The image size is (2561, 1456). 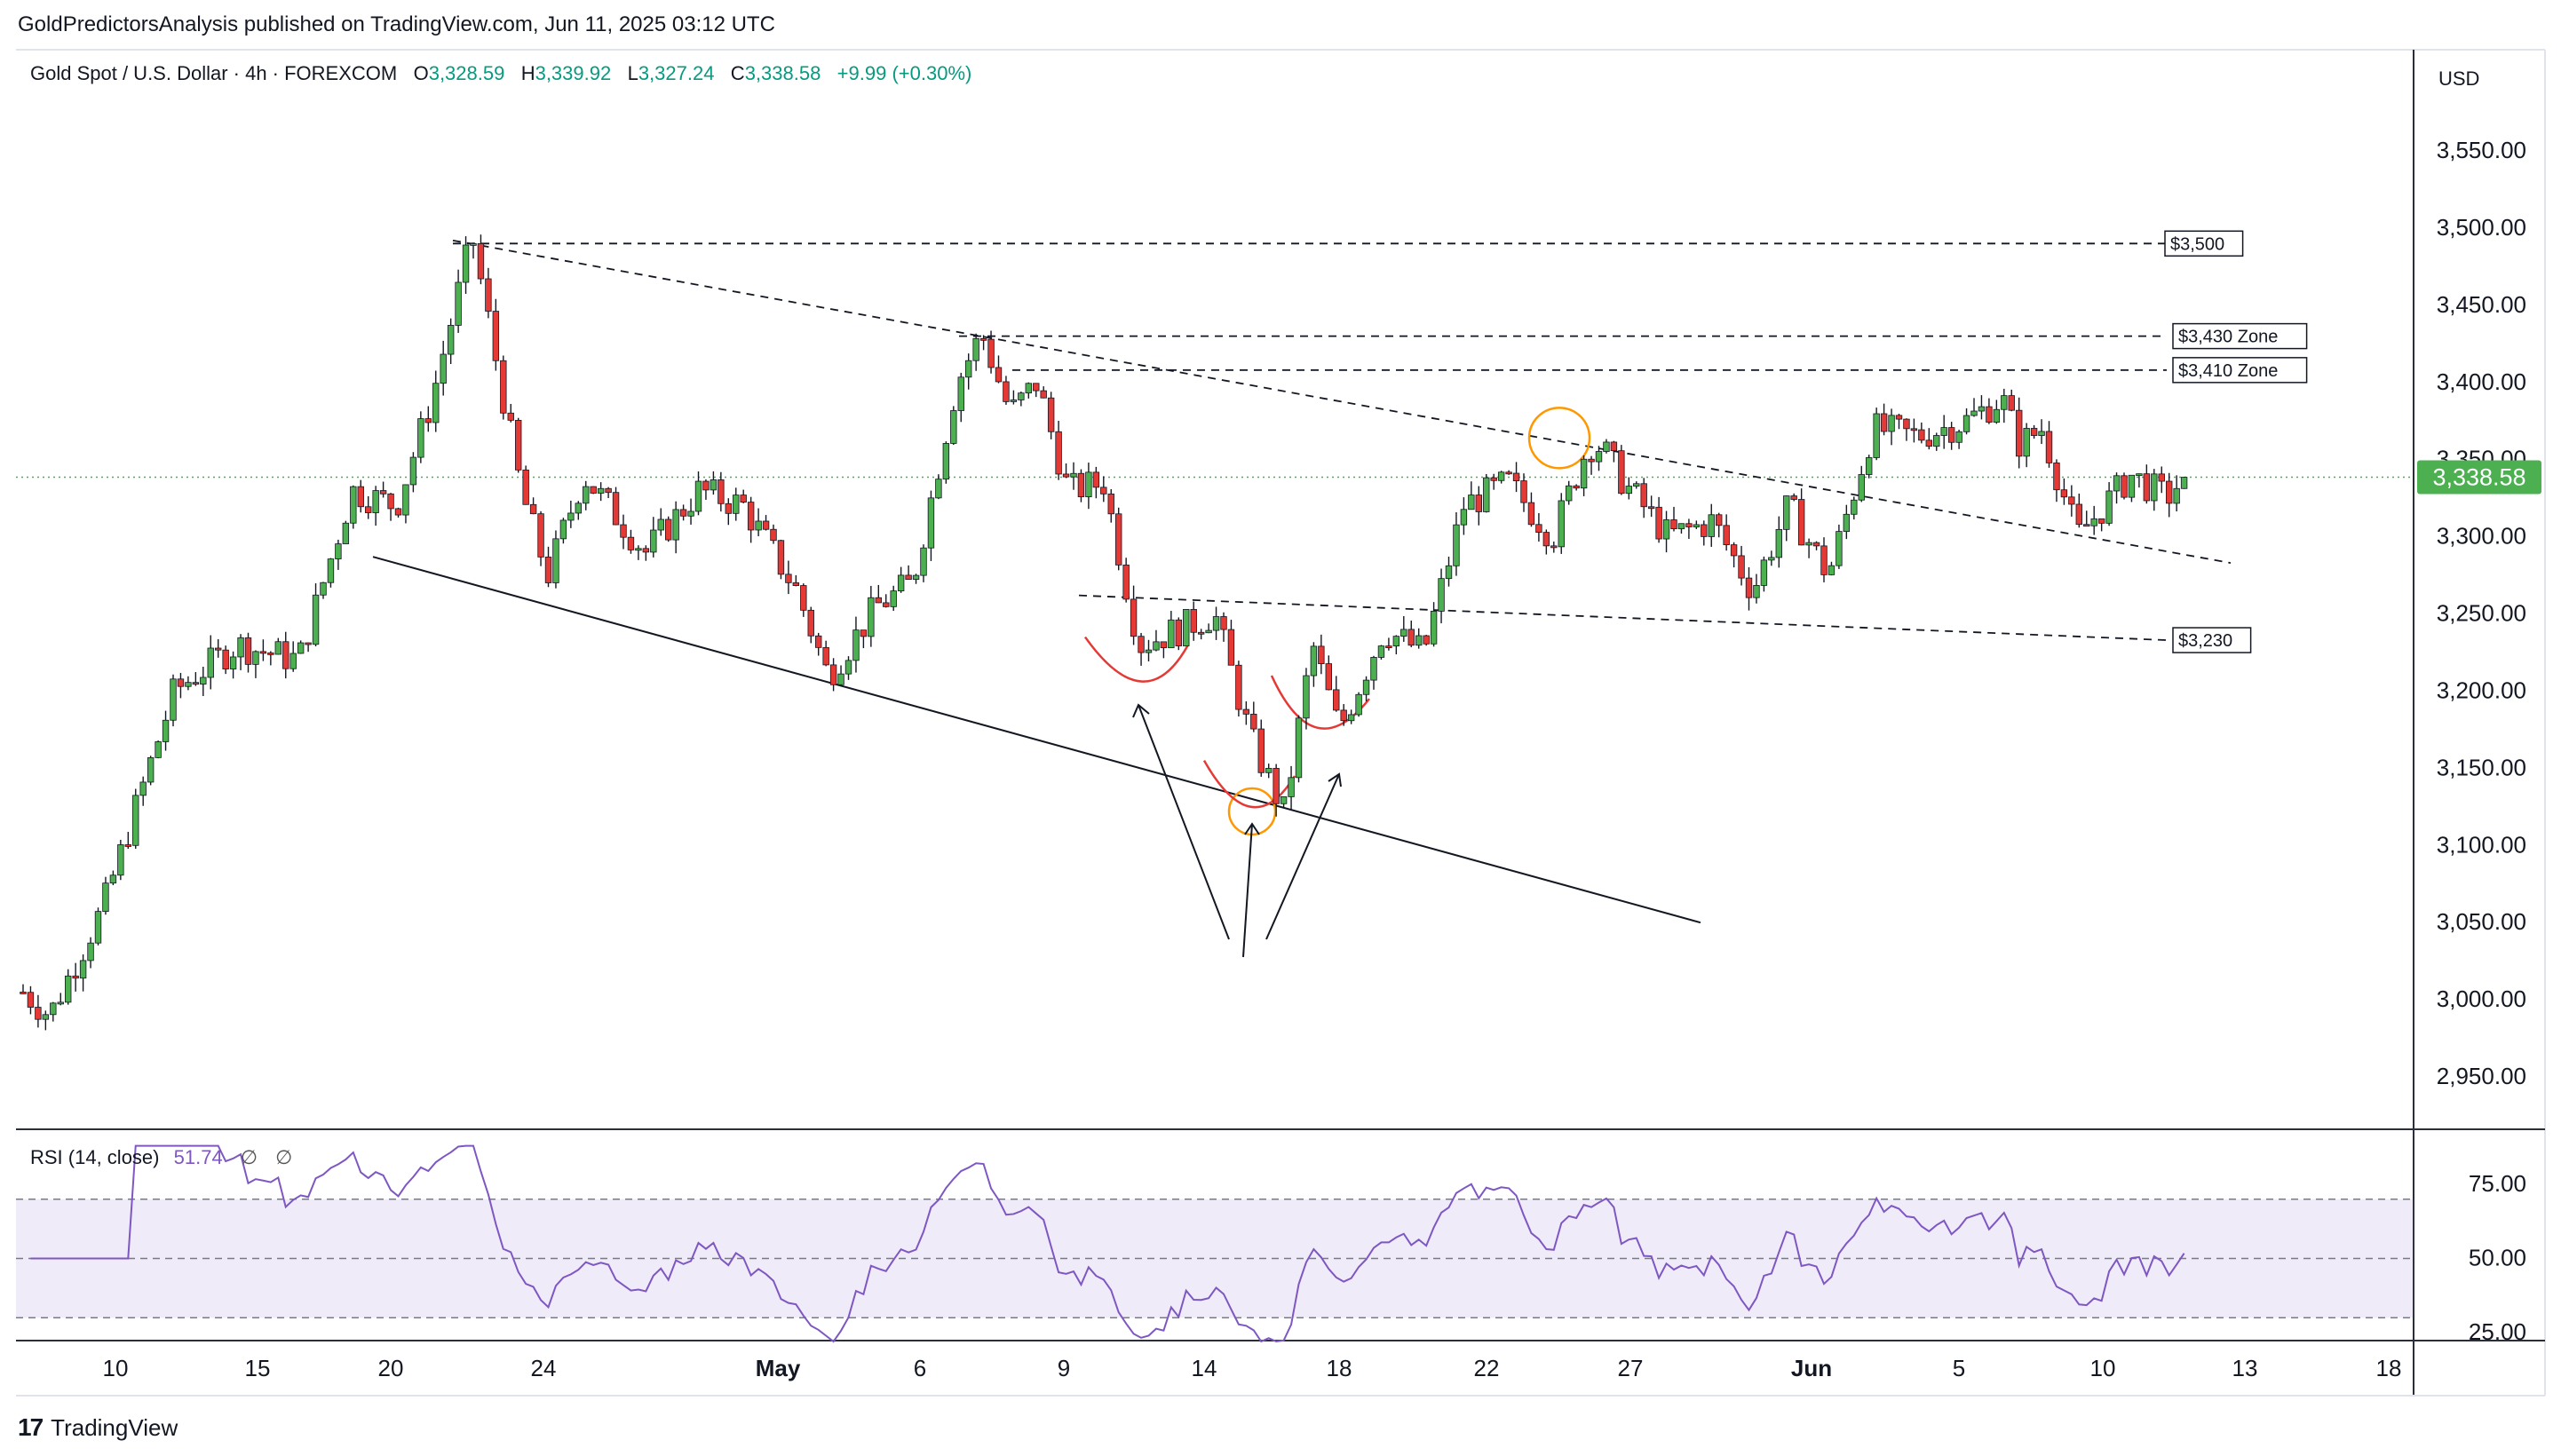 I want to click on arrow-left-head, so click(x=1141, y=710).